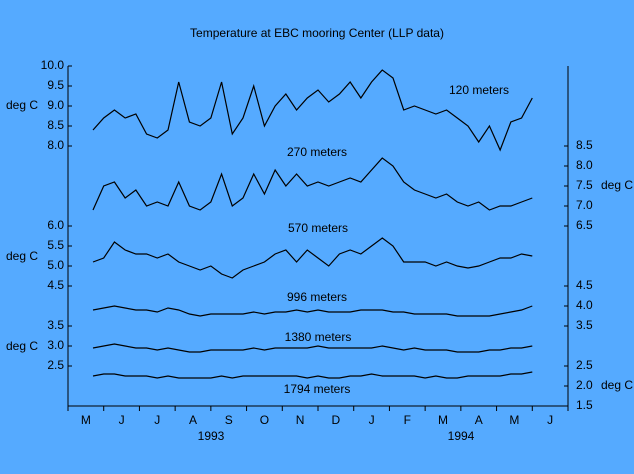 The image size is (634, 474). What do you see at coordinates (318, 228) in the screenshot?
I see `series-label: 570 meters` at bounding box center [318, 228].